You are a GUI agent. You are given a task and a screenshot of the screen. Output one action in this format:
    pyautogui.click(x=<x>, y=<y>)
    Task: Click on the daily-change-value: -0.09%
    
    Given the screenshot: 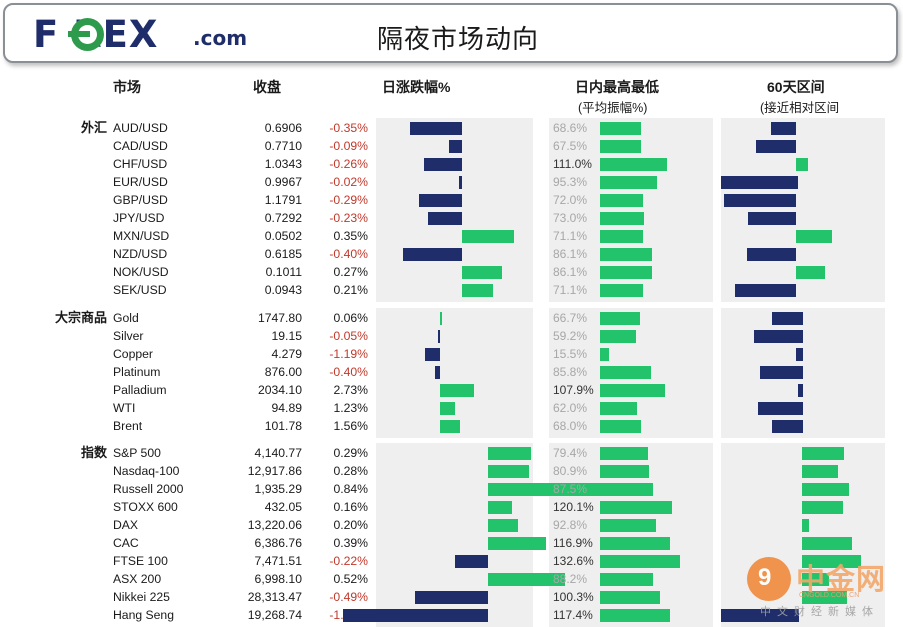 What is the action you would take?
    pyautogui.click(x=348, y=146)
    